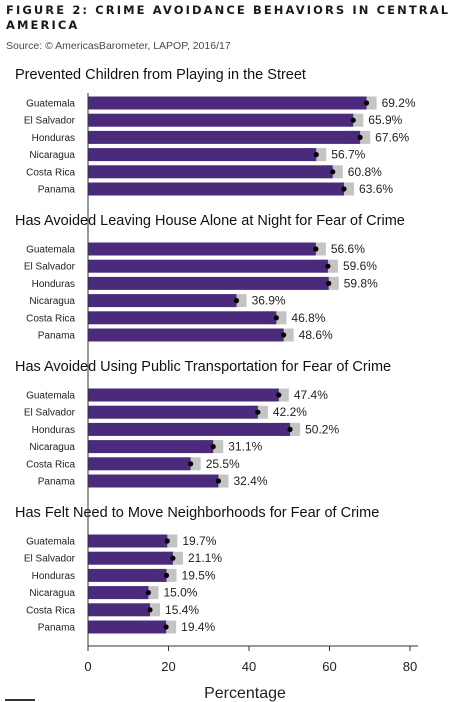  I want to click on value-label: 31.1%, so click(245, 447).